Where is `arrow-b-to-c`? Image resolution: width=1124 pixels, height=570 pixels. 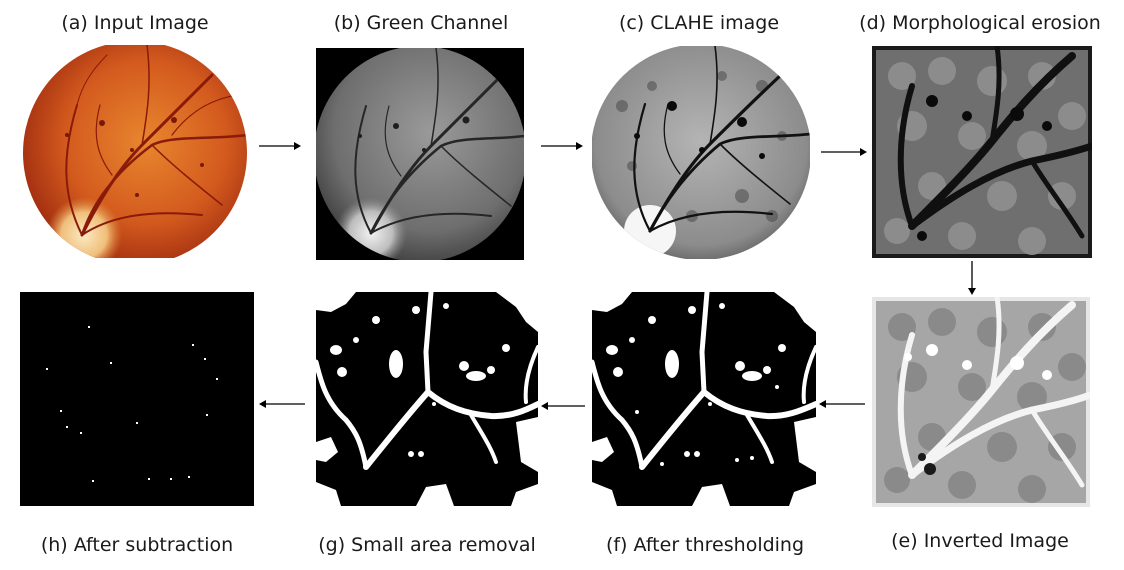
arrow-b-to-c is located at coordinates (562, 146).